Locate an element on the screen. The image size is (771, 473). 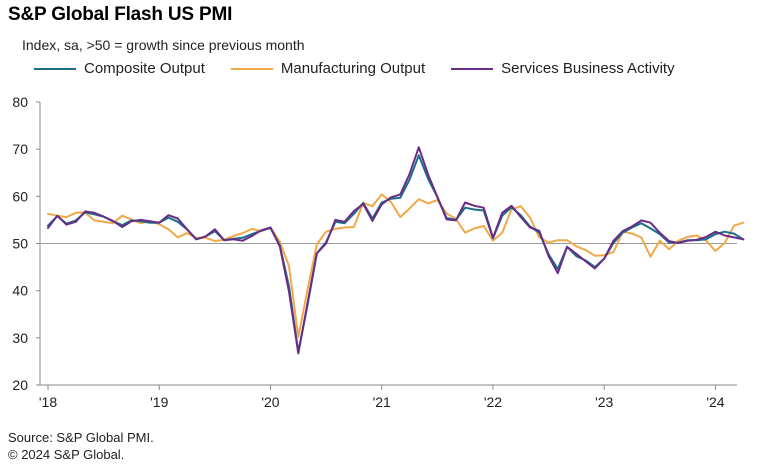
x-tick-label-24: '24 is located at coordinates (715, 402).